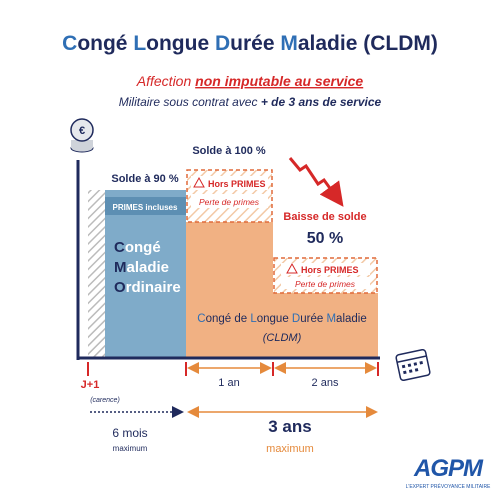 The image size is (500, 500). I want to click on subtitle: Affection non imputable au service, so click(250, 81).